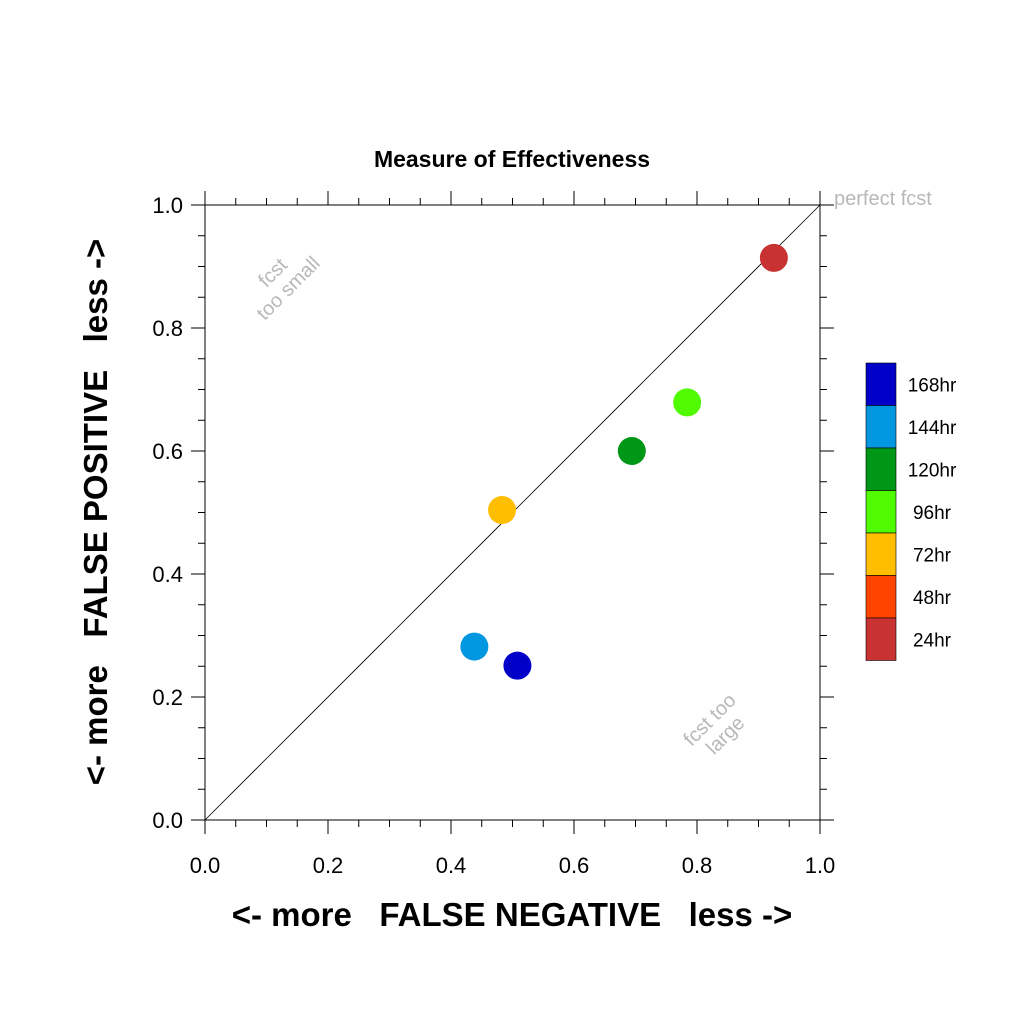  I want to click on data-points, so click(624, 461).